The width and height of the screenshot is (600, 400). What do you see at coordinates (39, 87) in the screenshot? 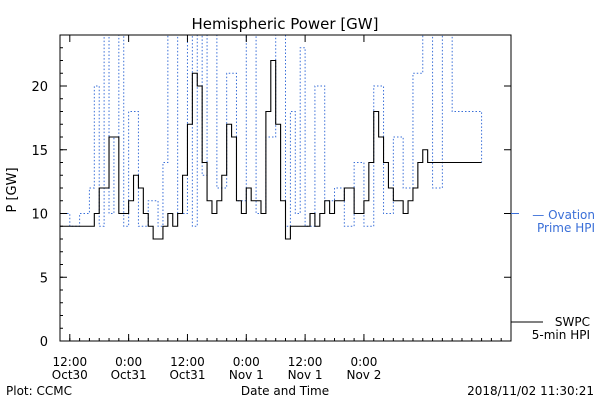
I see `y-tick-label: 20` at bounding box center [39, 87].